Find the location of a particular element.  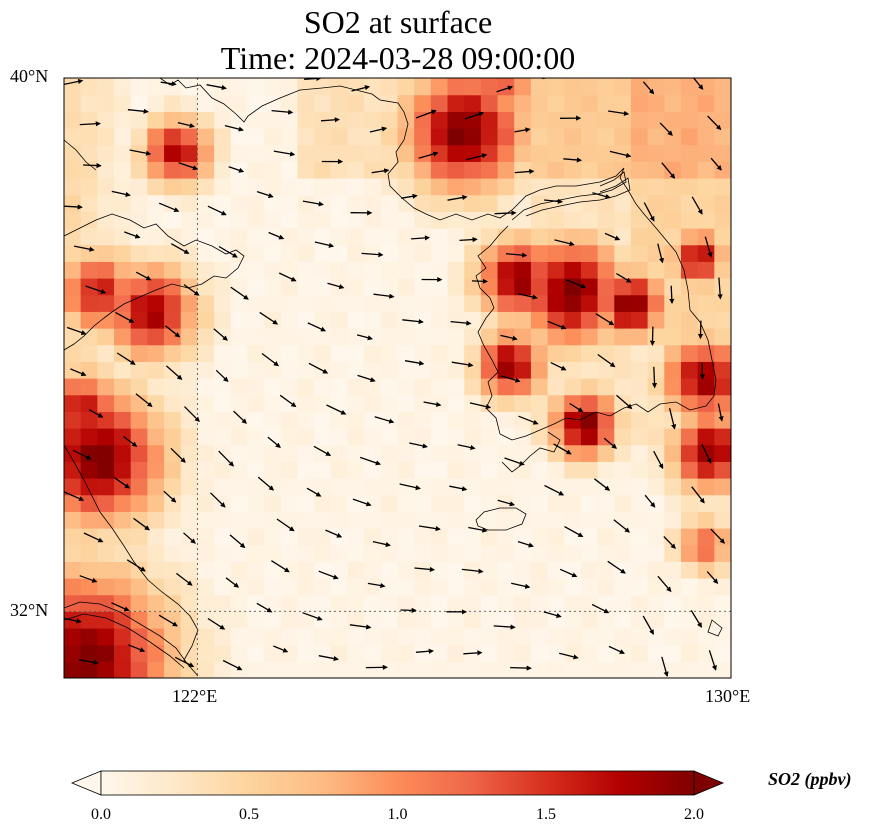

lon-tick-130e: 130°E is located at coordinates (728, 696).